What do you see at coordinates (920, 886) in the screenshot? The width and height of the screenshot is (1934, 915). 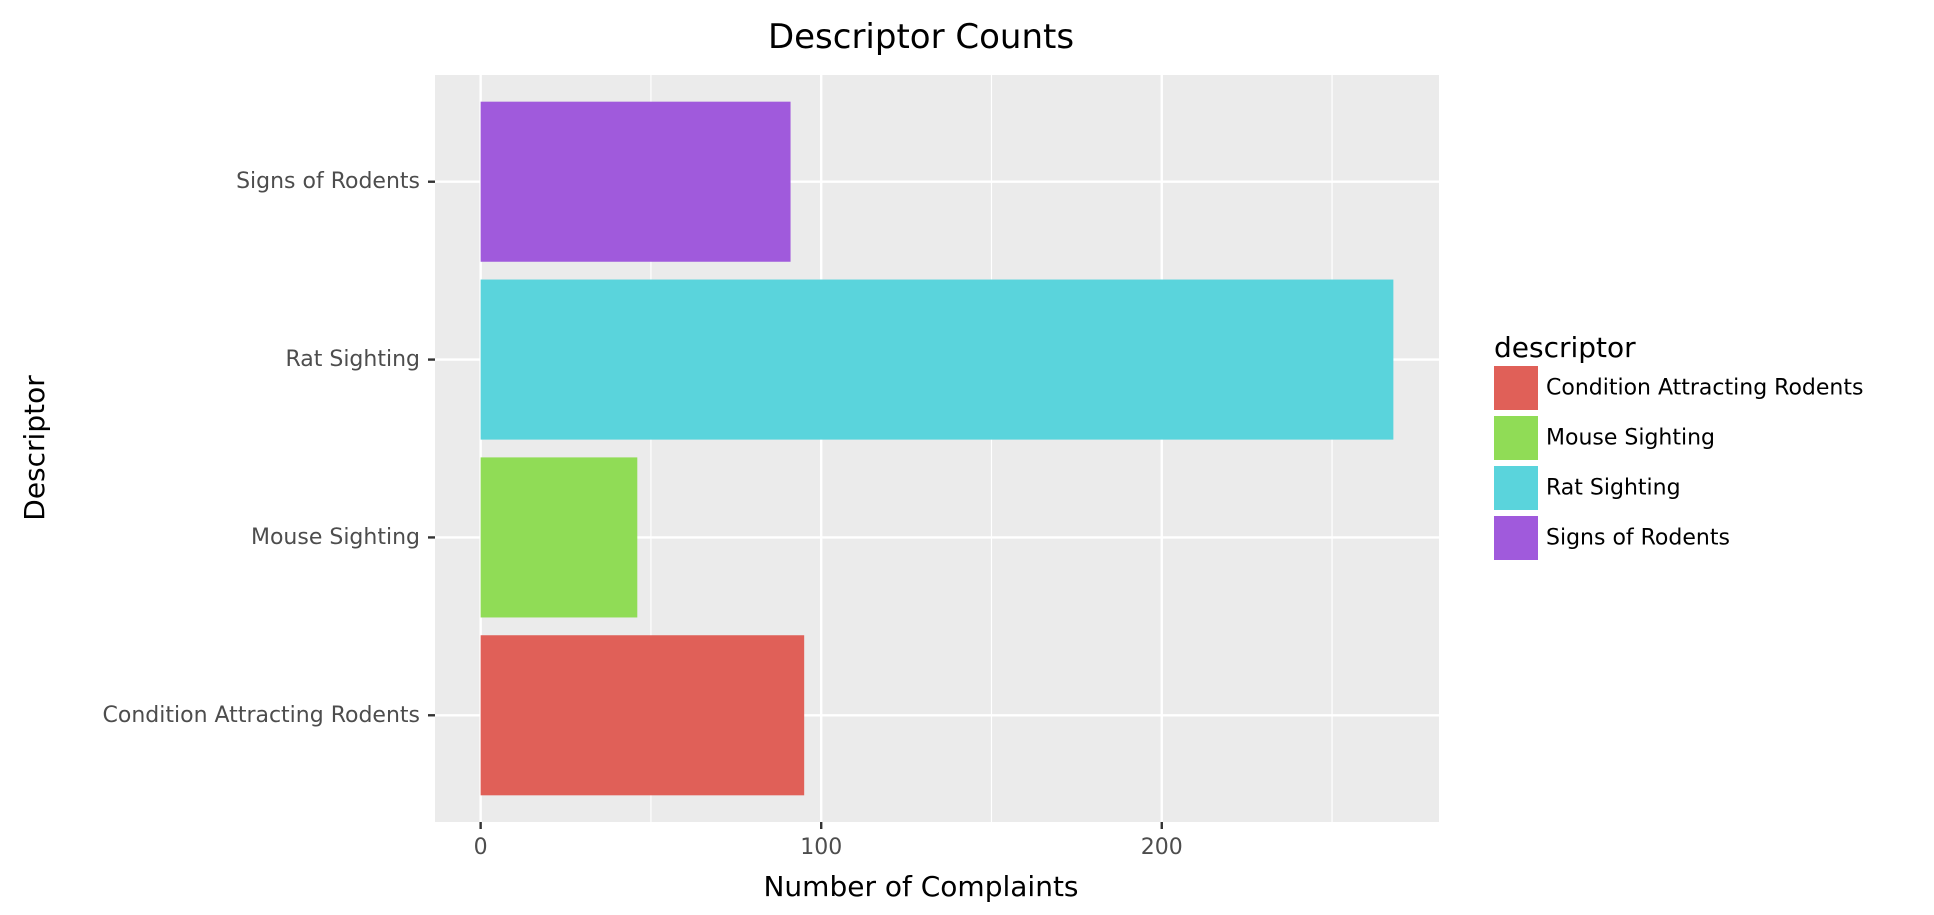 I see `x-axis-title: Number of Complaints` at bounding box center [920, 886].